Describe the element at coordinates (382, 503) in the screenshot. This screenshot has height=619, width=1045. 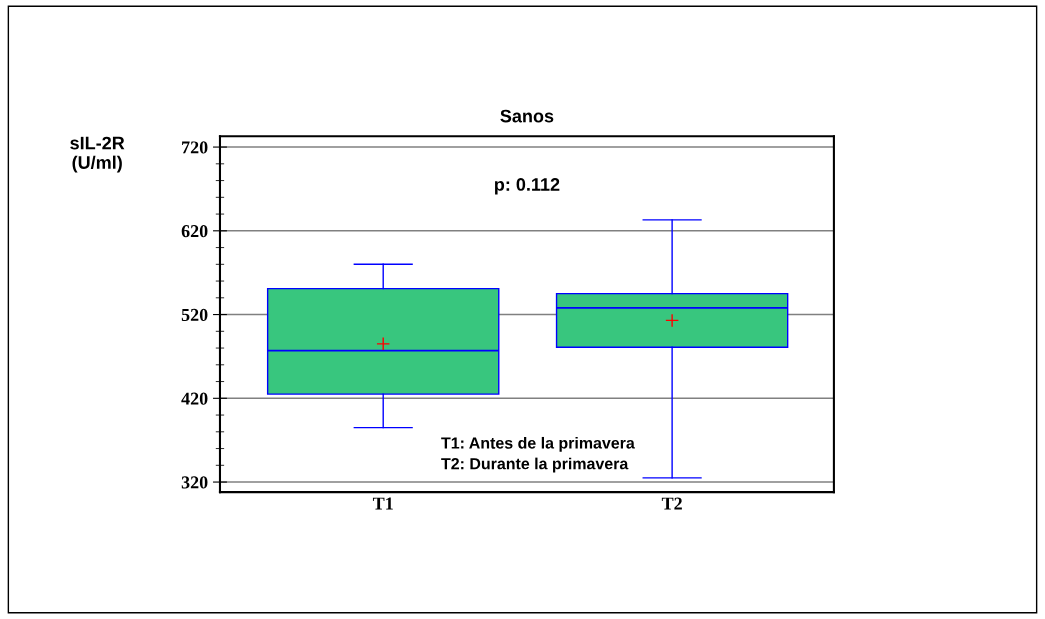
I see `x-tick-label: T1` at that location.